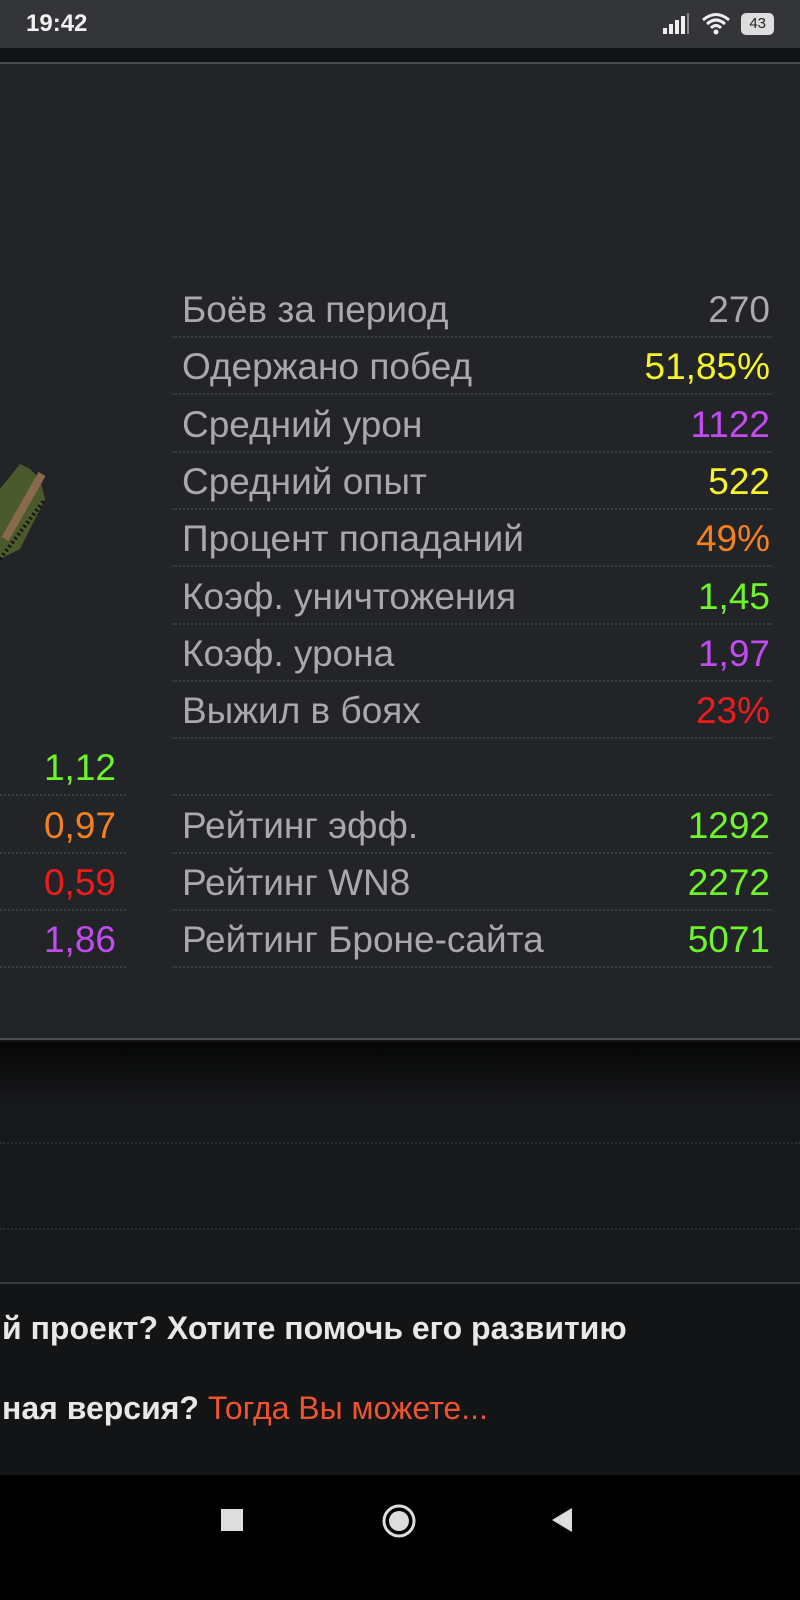 This screenshot has height=1600, width=800. Describe the element at coordinates (472, 768) in the screenshot. I see `spacer-row` at that location.